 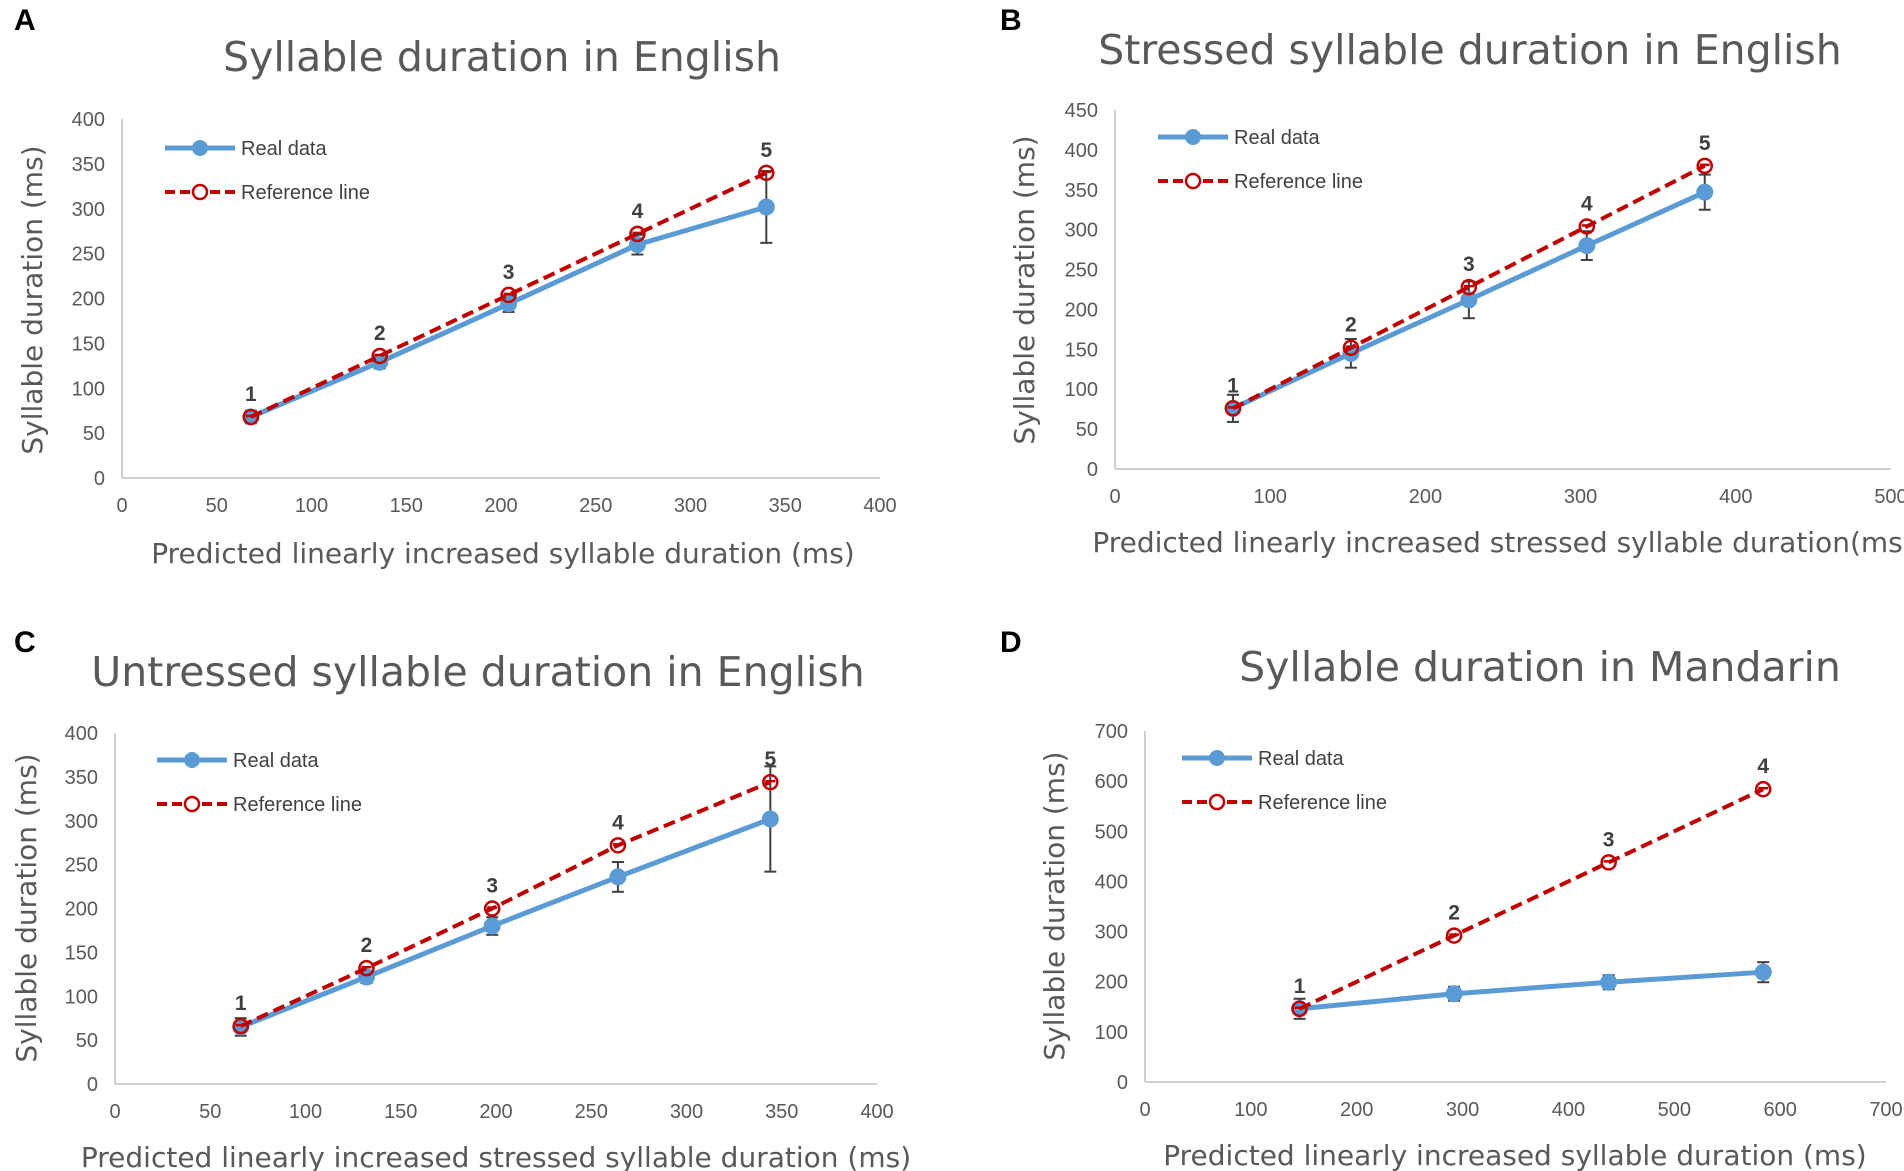 What do you see at coordinates (1531, 990) in the screenshot?
I see `real-data-line` at bounding box center [1531, 990].